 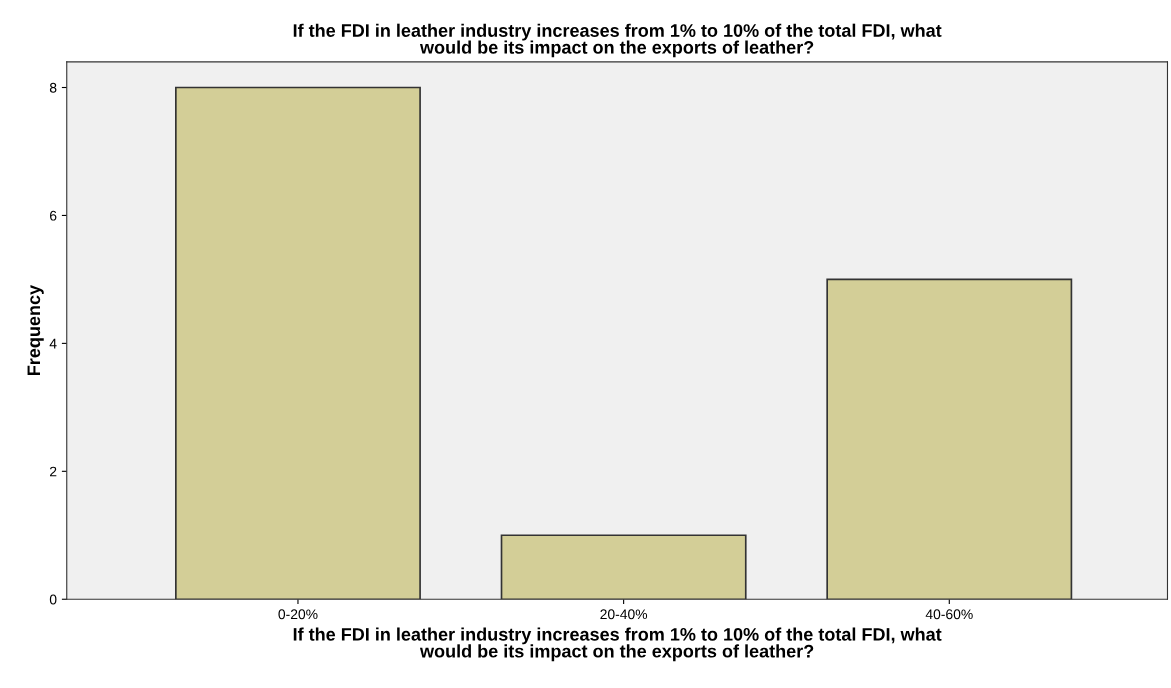 What do you see at coordinates (949, 614) in the screenshot?
I see `x-tick-label: 40-60%` at bounding box center [949, 614].